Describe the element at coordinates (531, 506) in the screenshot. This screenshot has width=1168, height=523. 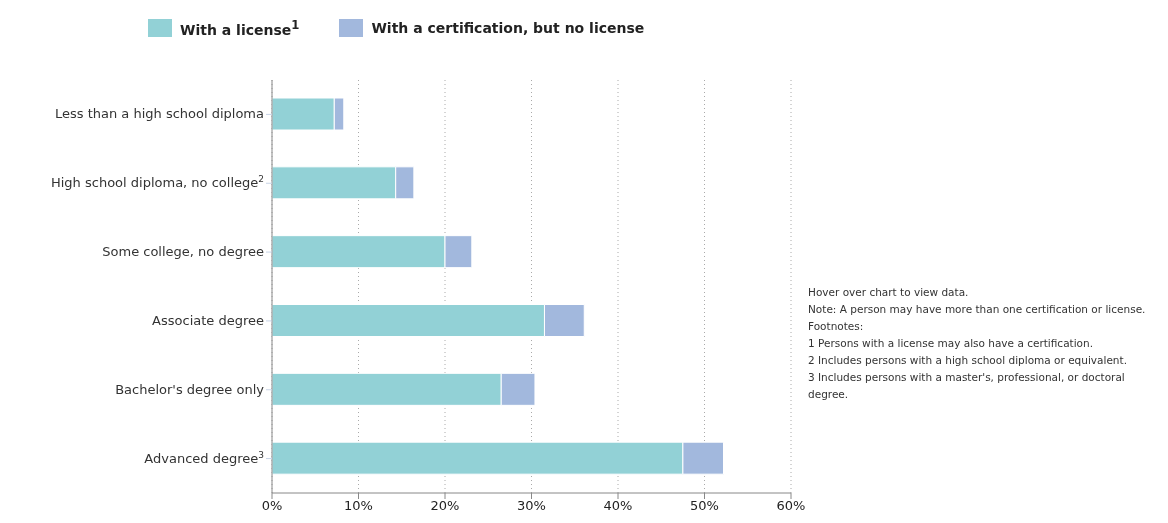
I see `x-tick-label: 30%` at that location.